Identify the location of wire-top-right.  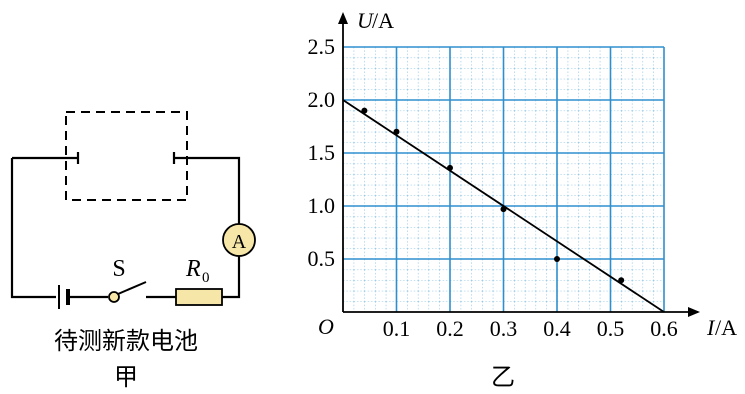
(206, 188).